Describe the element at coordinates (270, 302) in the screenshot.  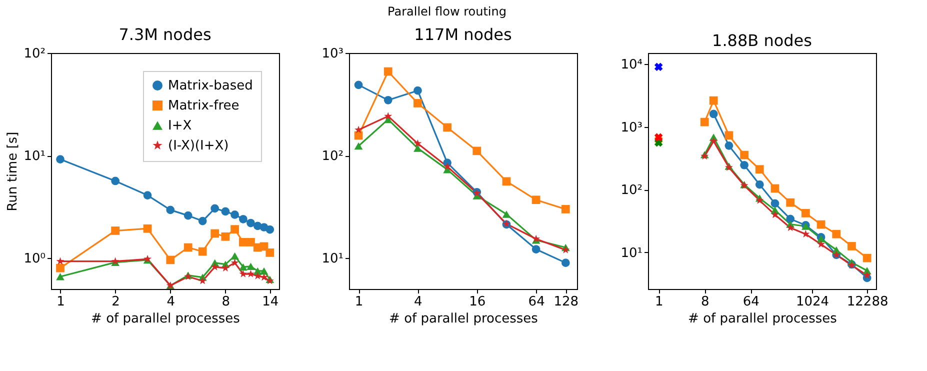
I see `x-tick-label: 14` at that location.